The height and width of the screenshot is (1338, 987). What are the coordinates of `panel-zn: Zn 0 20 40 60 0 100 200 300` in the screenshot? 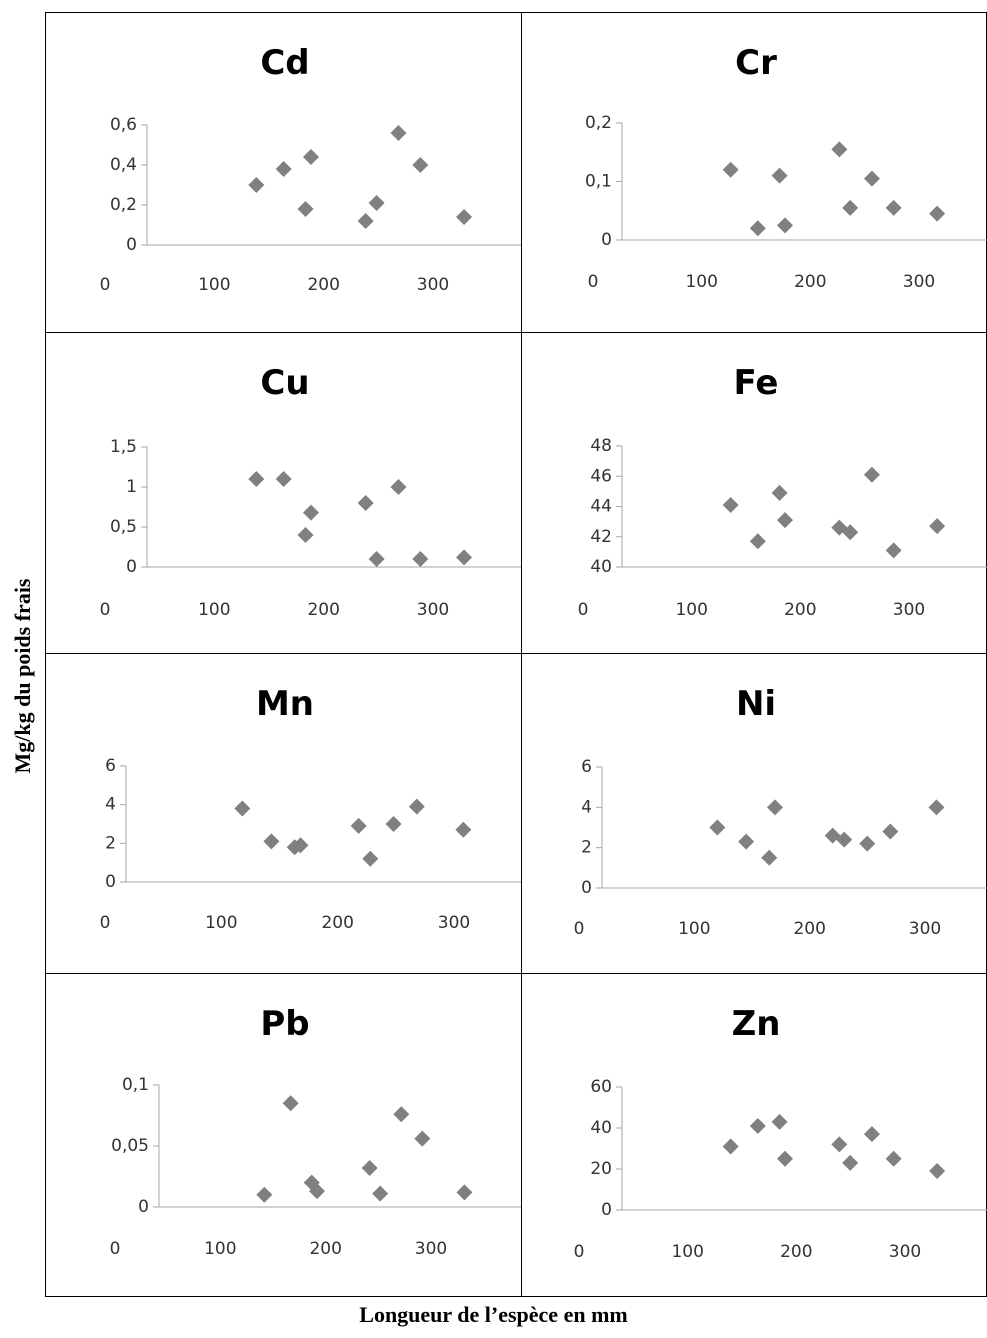 It's located at (780, 1133).